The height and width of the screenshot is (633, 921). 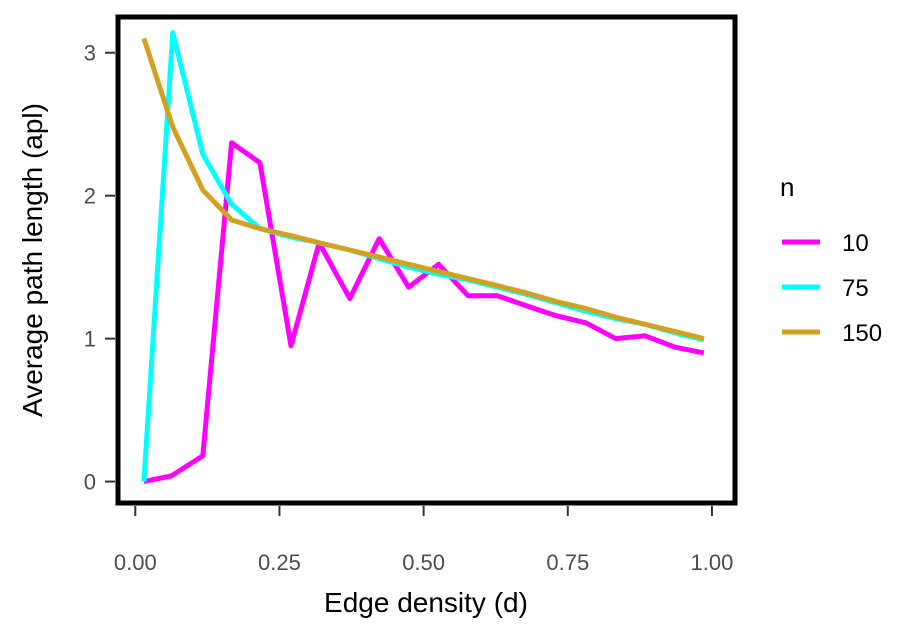 I want to click on x-axis: 0.00 0.25 0.50 0.75 1.00, so click(x=423, y=540).